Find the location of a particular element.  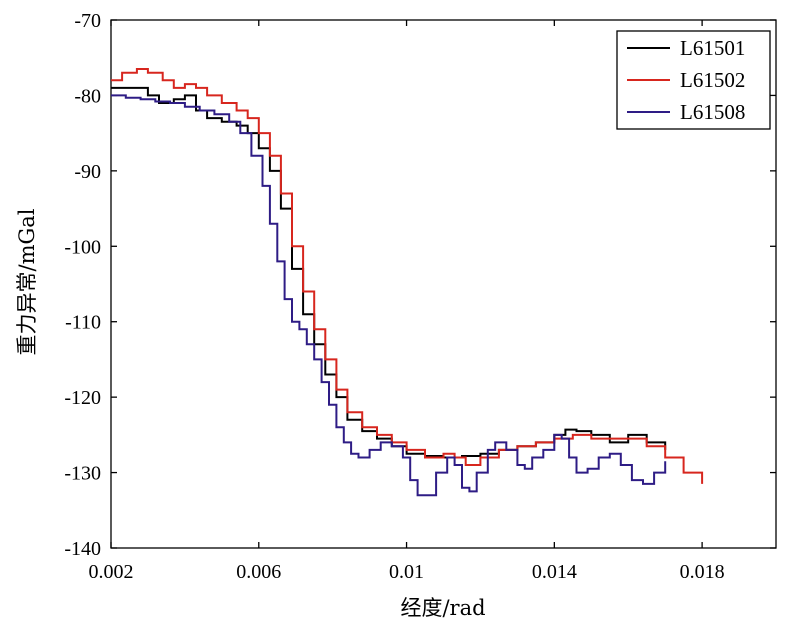

legend-label-l61508: L61508 is located at coordinates (712, 112).